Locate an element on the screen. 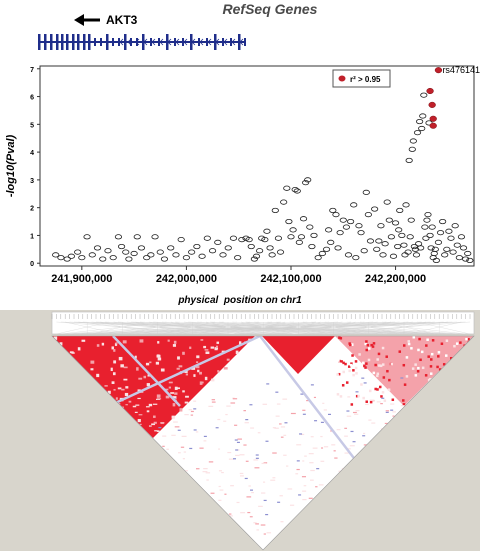  ld-block-boundary is located at coordinates (310, 401).